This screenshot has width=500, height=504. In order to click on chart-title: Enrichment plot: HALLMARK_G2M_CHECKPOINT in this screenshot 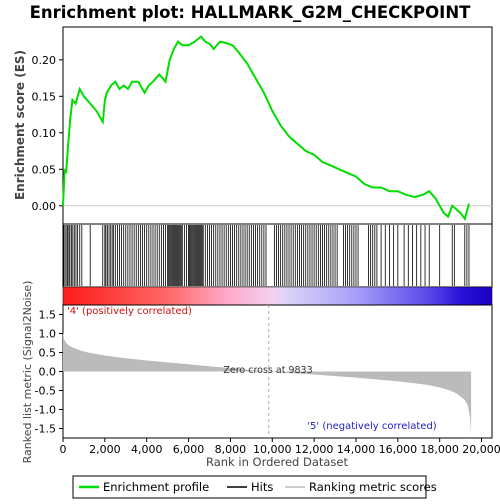, I will do `click(251, 12)`.